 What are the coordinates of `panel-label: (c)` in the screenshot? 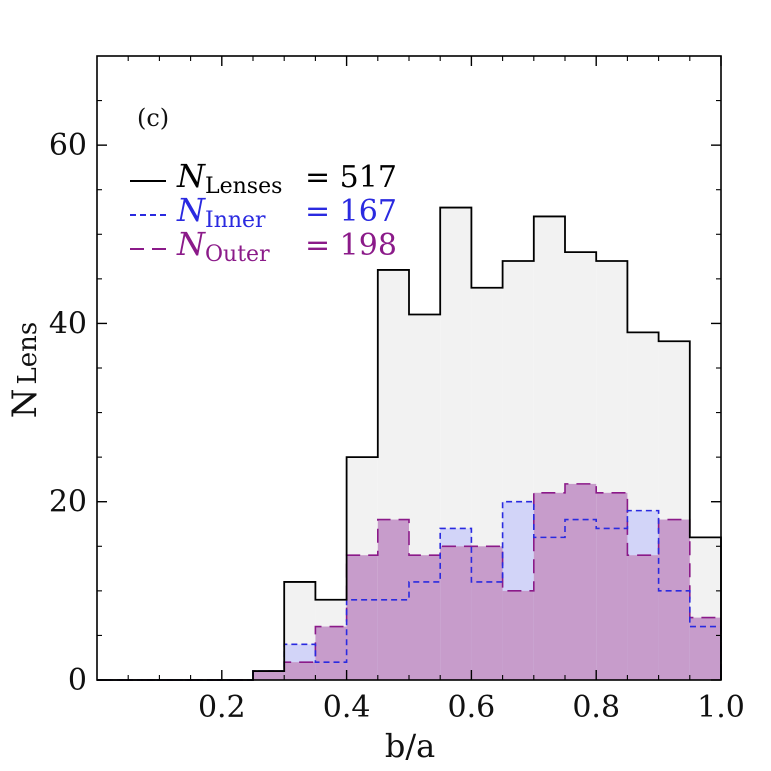 It's located at (153, 118).